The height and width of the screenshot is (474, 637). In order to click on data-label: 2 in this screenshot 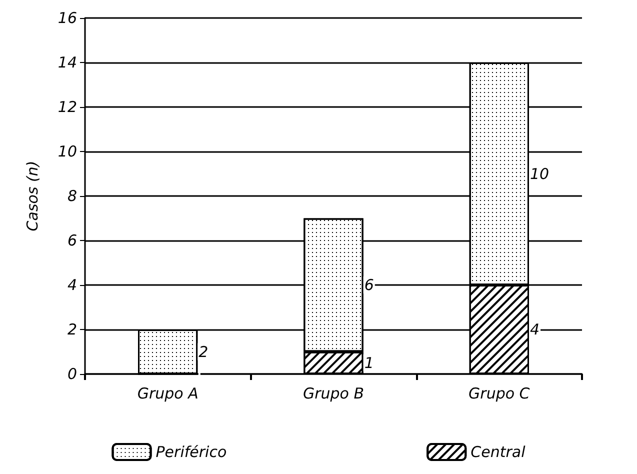, I will do `click(203, 351)`.